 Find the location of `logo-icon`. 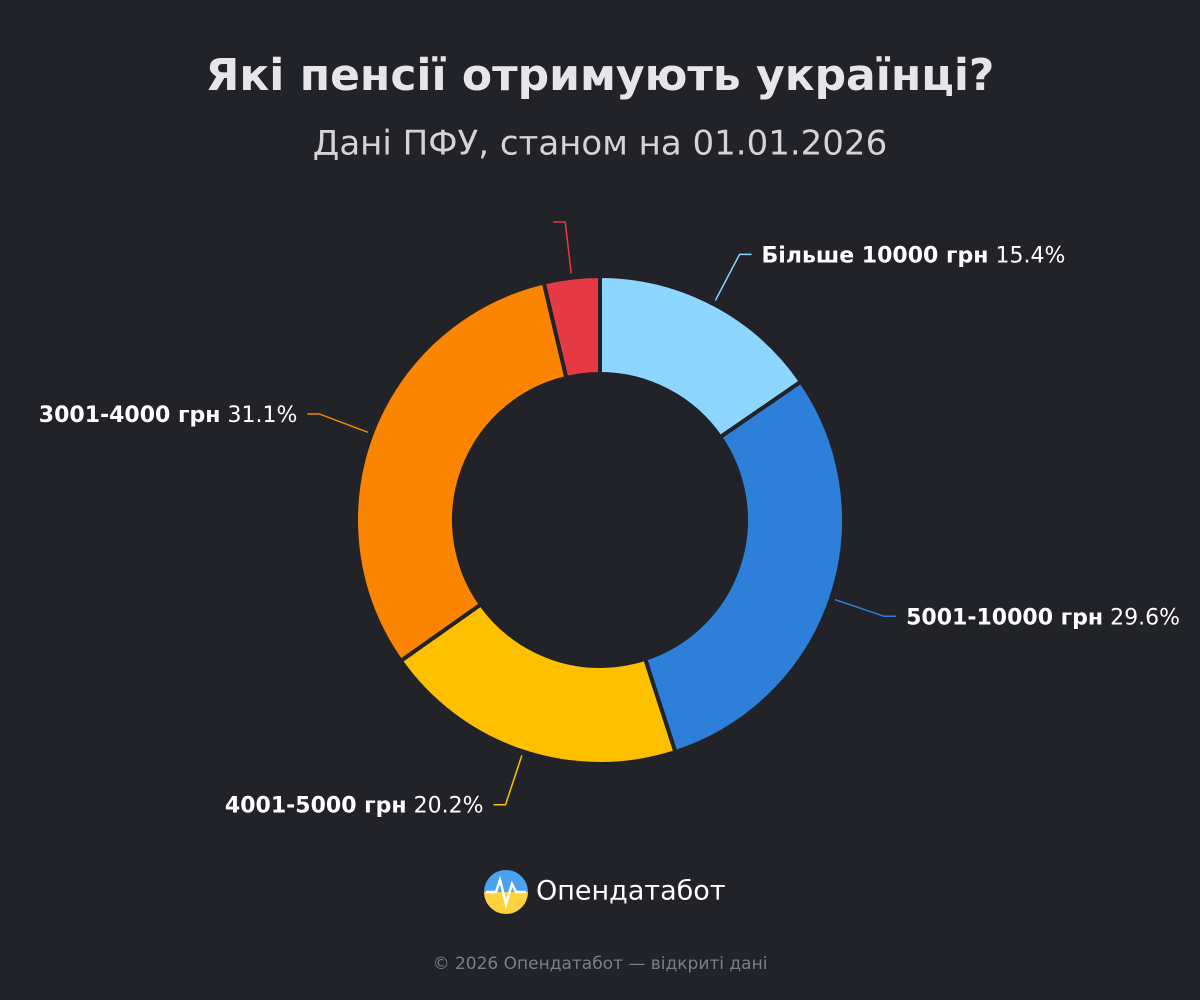

logo-icon is located at coordinates (506, 892).